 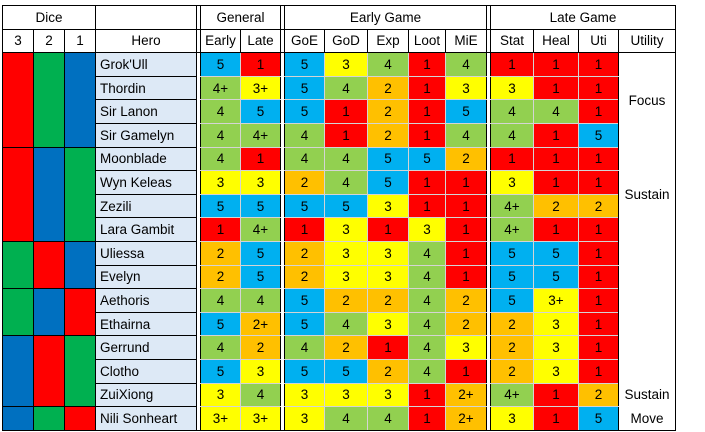 I want to click on utility-column-header: Utility, so click(x=647, y=41).